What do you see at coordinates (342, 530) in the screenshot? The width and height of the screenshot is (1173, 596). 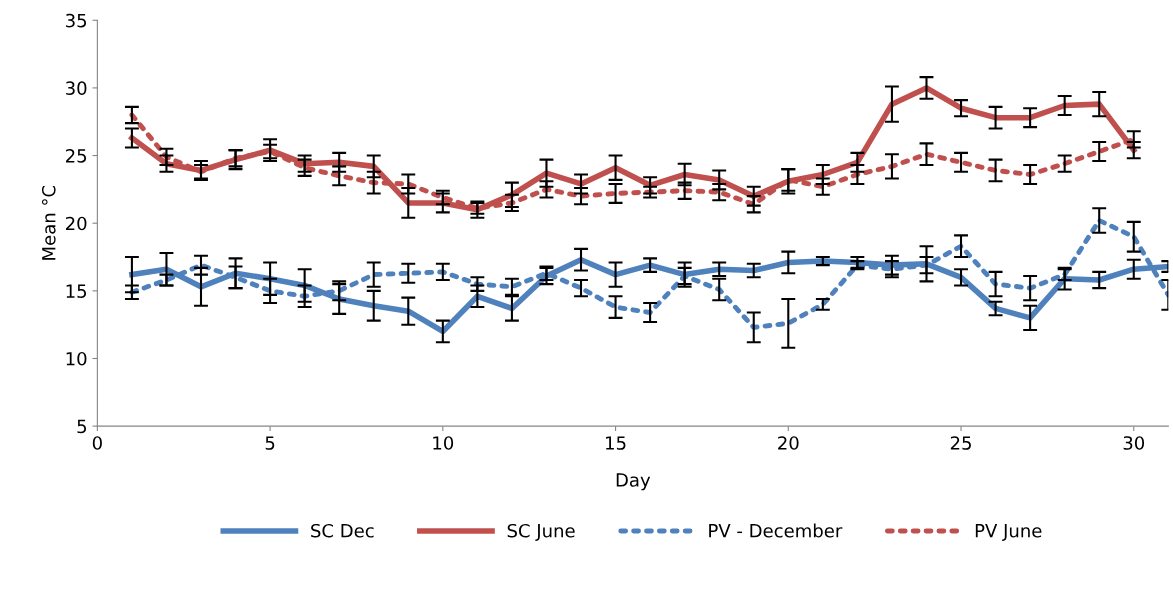 I see `legend-label: SC Dec` at bounding box center [342, 530].